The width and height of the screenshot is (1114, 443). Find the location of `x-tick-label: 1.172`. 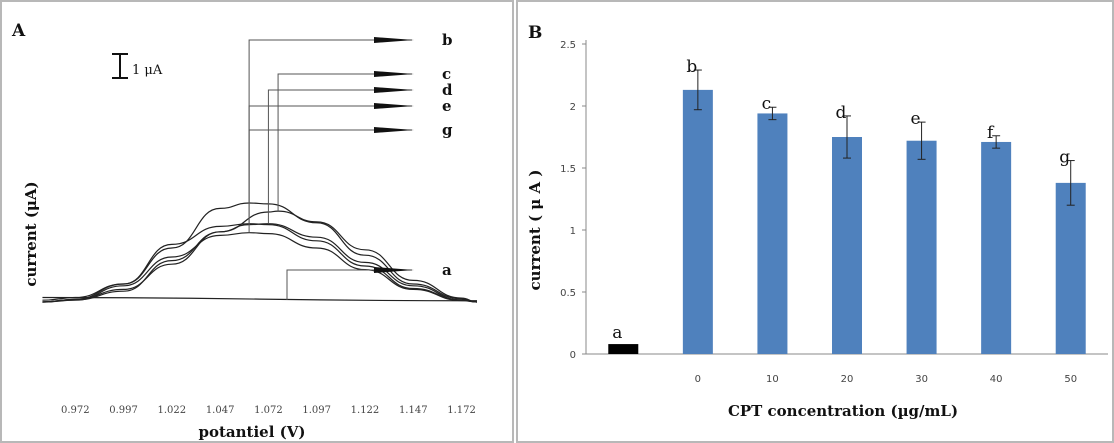

x-tick-label: 1.172 is located at coordinates (461, 410).